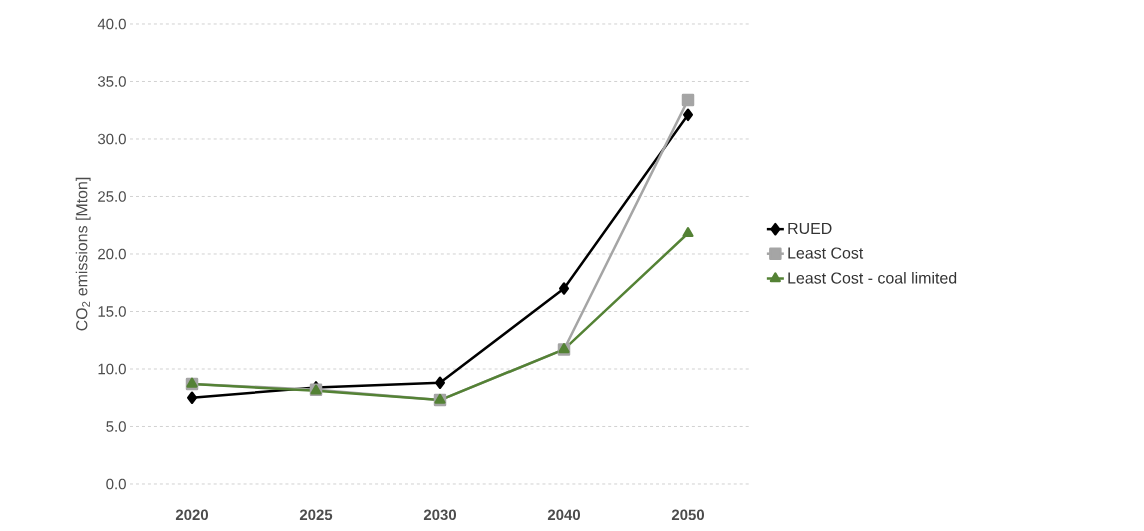 Image resolution: width=1144 pixels, height=531 pixels. What do you see at coordinates (111, 139) in the screenshot?
I see `y-tick-label: 30.0` at bounding box center [111, 139].